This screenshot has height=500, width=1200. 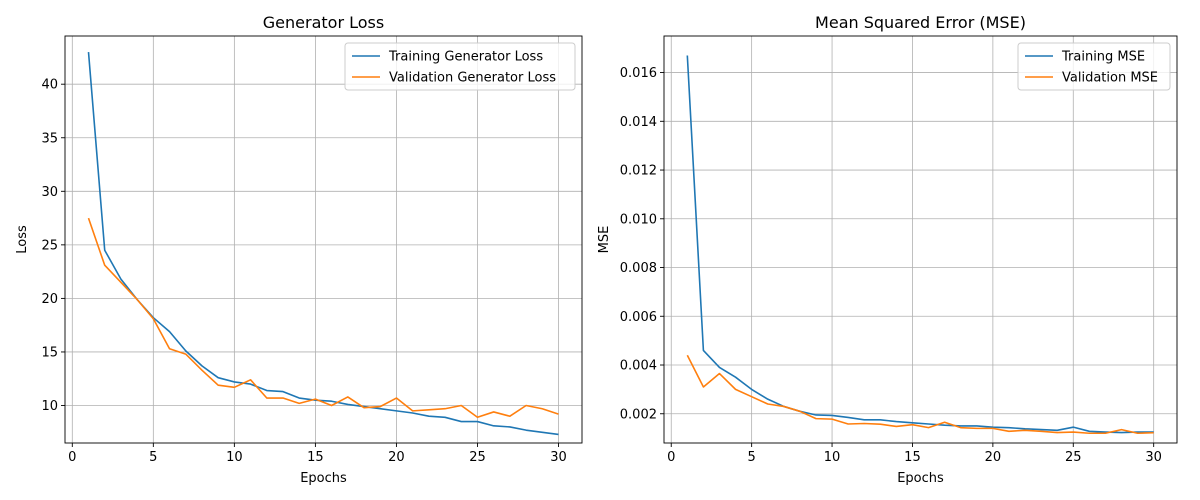 What do you see at coordinates (638, 317) in the screenshot?
I see `y-tick-label: 0.006` at bounding box center [638, 317].